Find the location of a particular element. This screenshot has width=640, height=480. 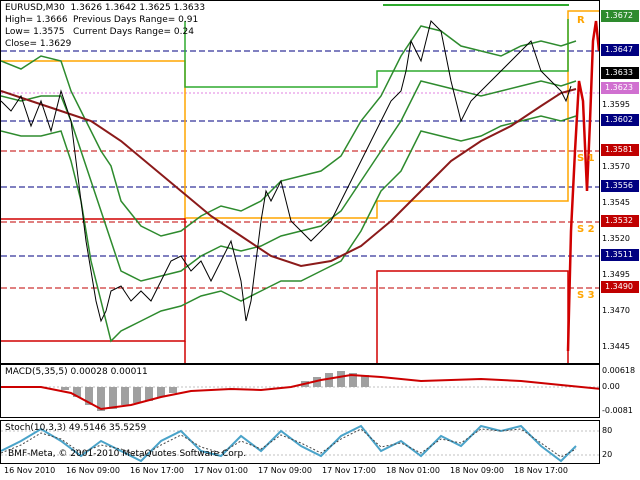

badge-1.3556: 1.3556 is located at coordinates (620, 186).